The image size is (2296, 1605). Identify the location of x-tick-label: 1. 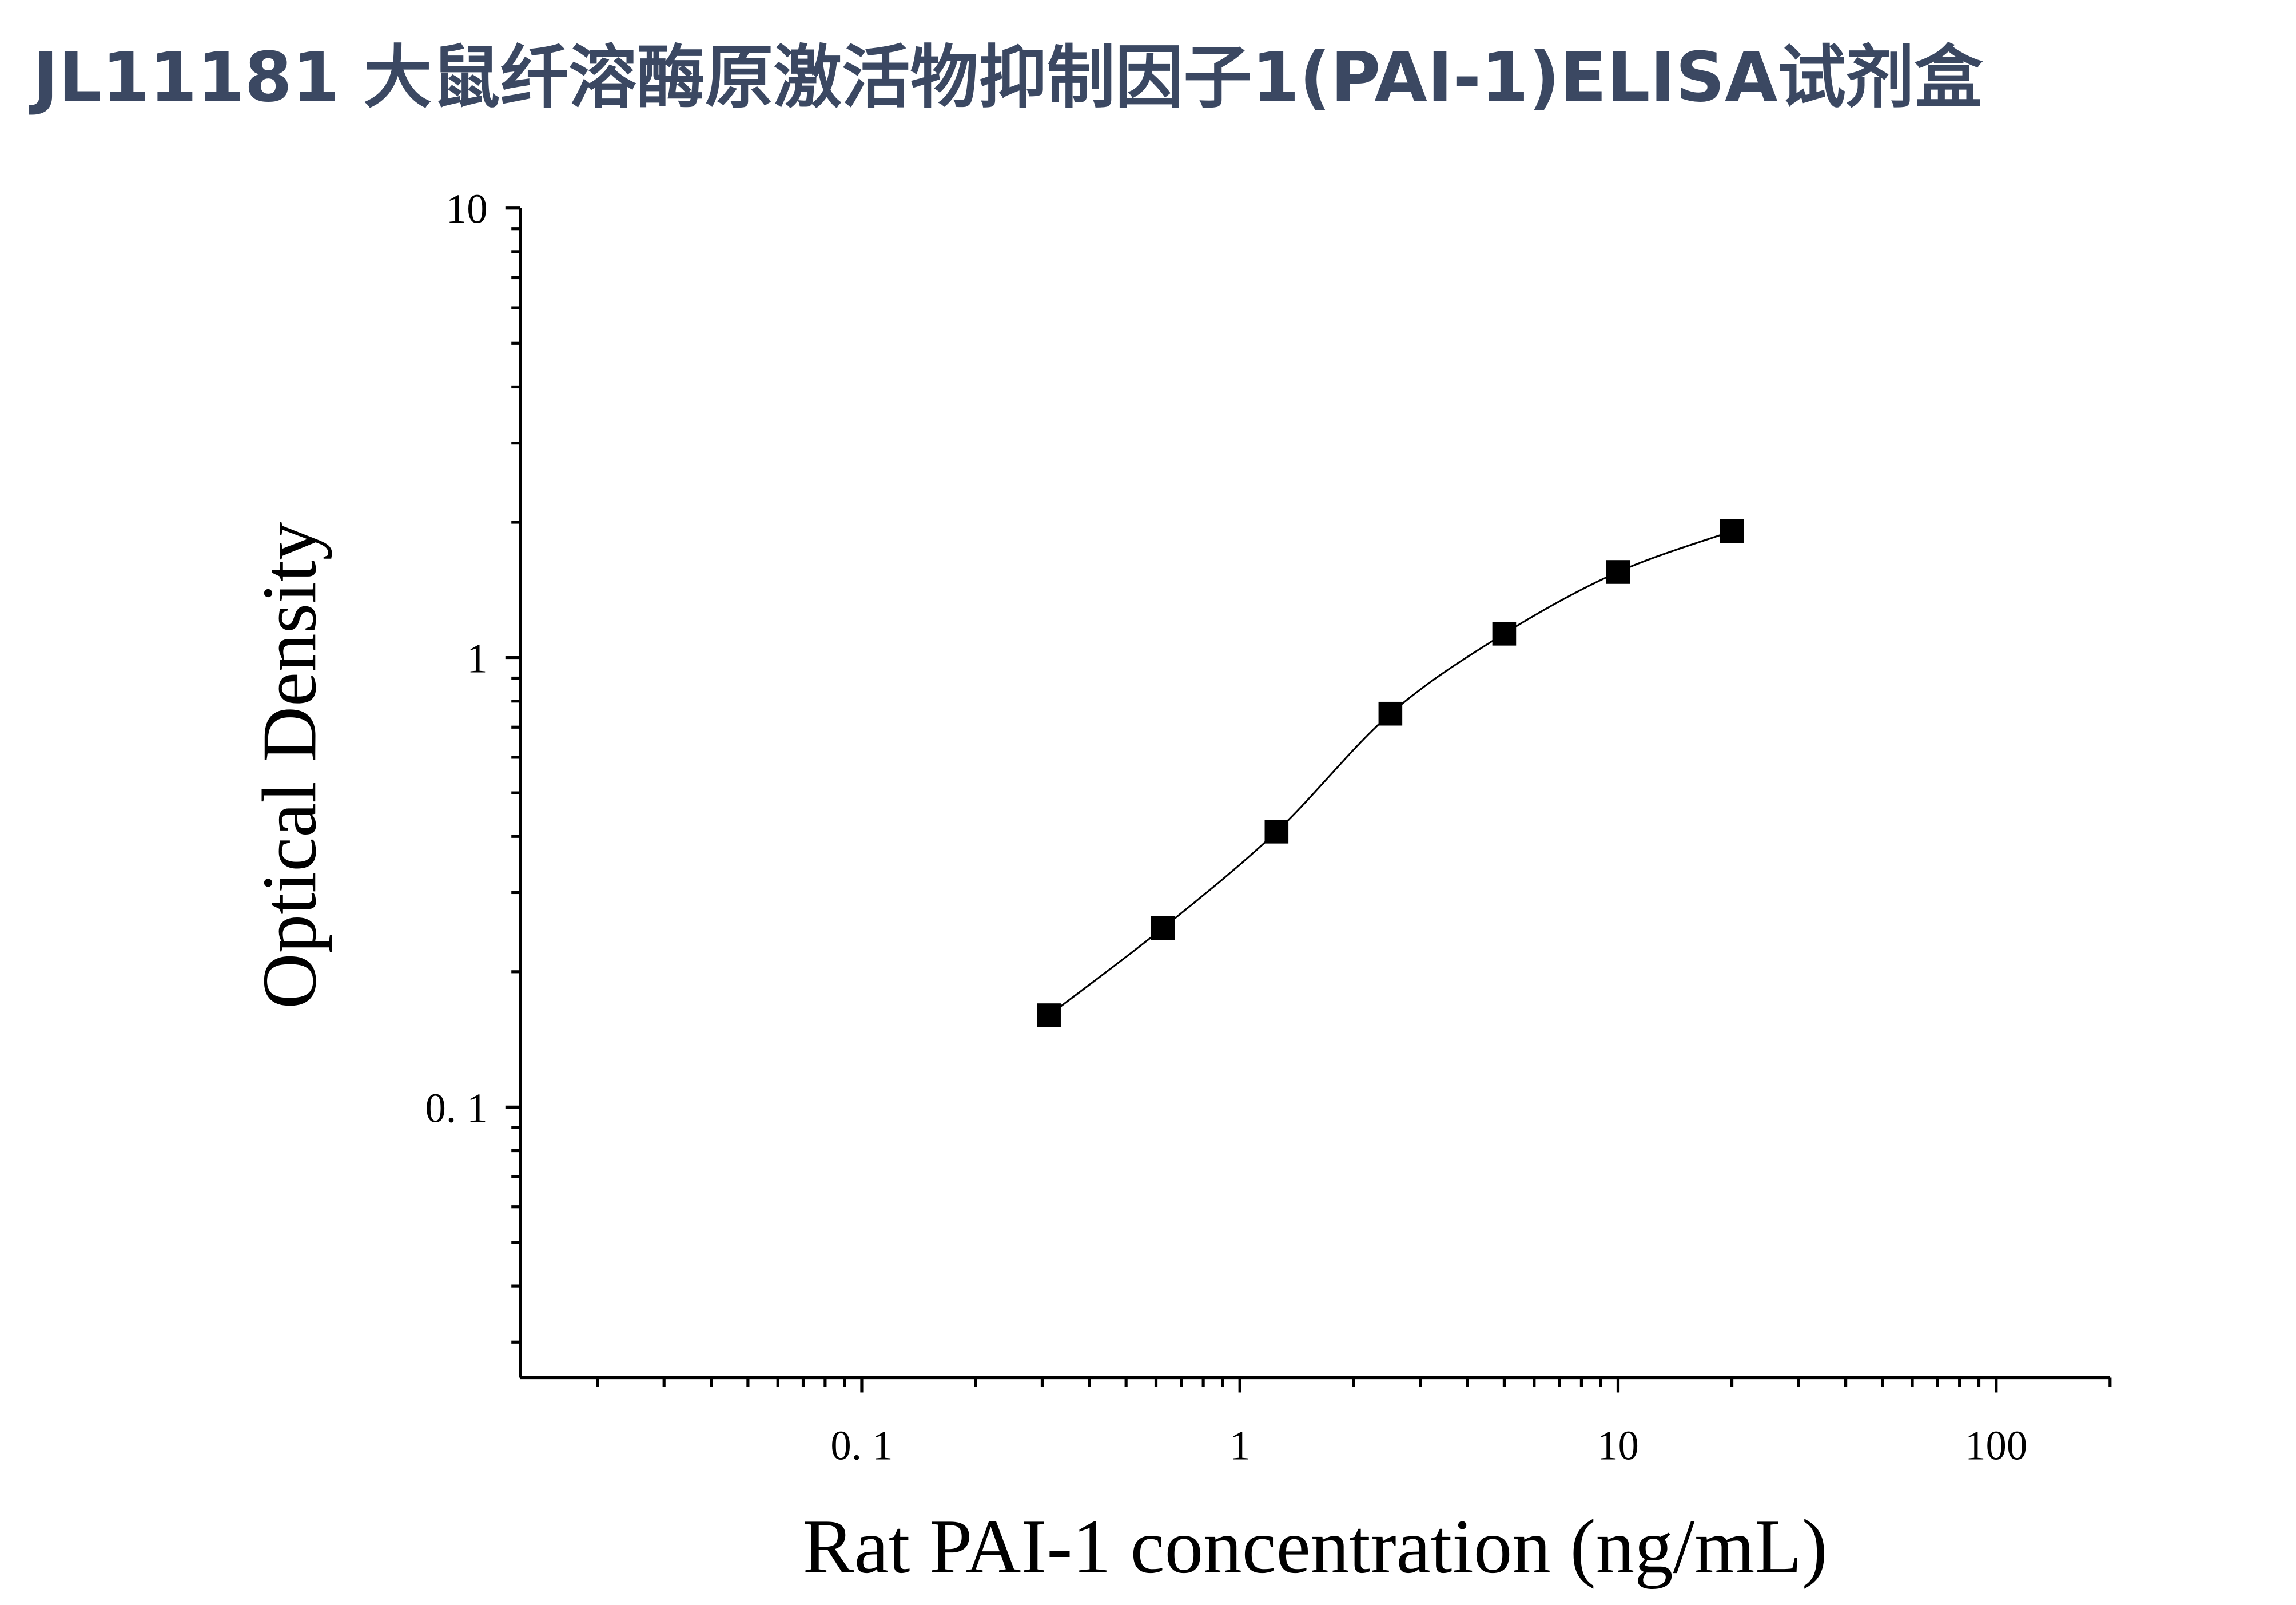
(1240, 1445).